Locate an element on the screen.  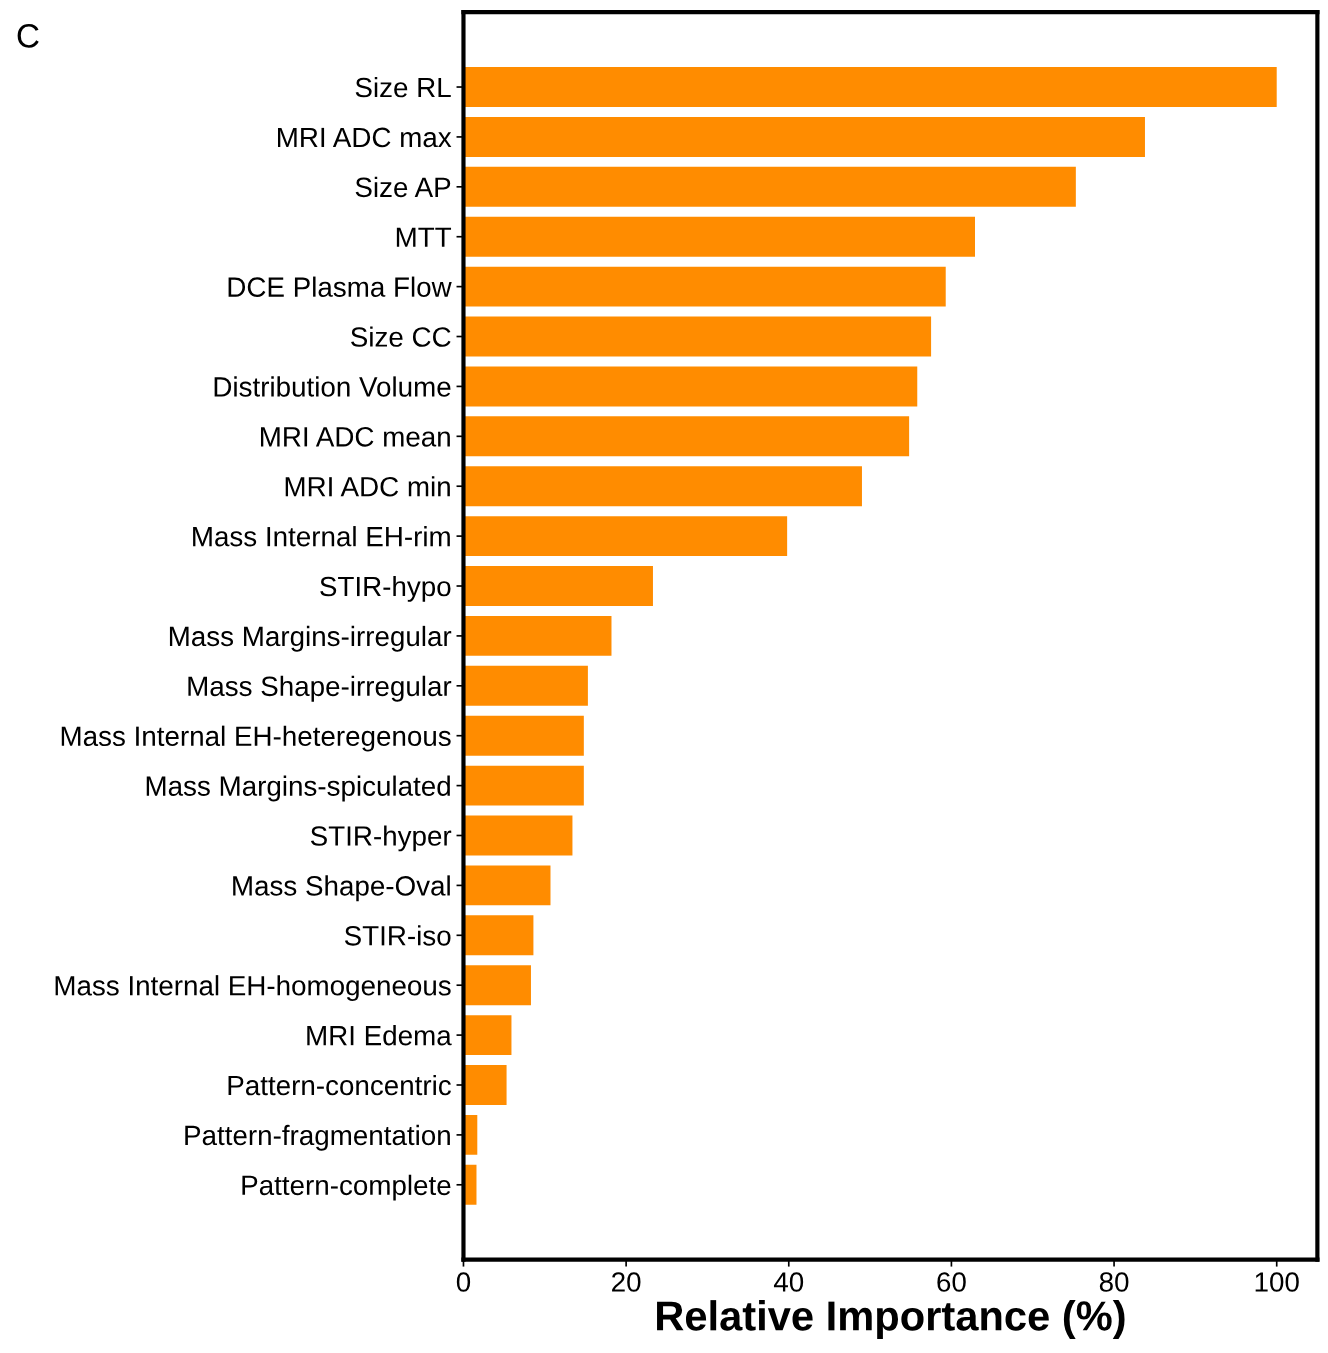
y-tick-label: STIR-iso is located at coordinates (397, 935).